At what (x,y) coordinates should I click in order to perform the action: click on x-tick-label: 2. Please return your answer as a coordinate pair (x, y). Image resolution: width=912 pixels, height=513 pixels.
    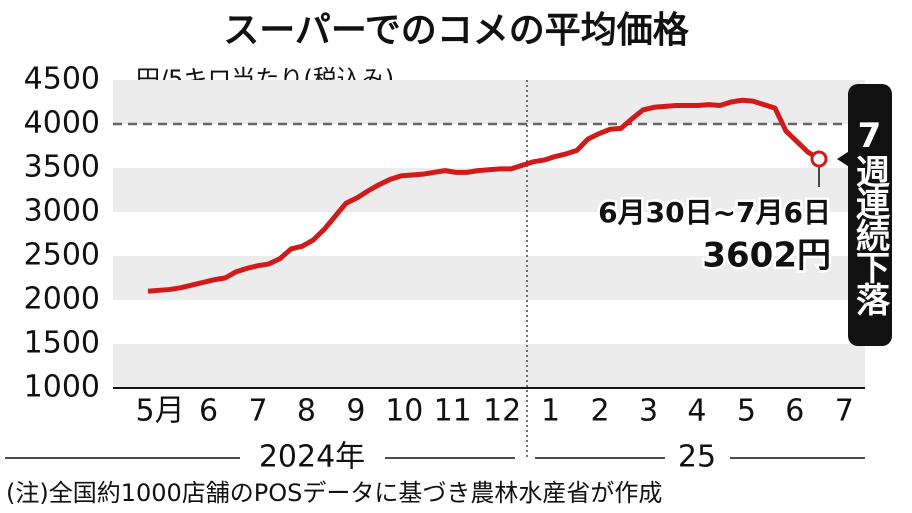
    Looking at the image, I should click on (600, 411).